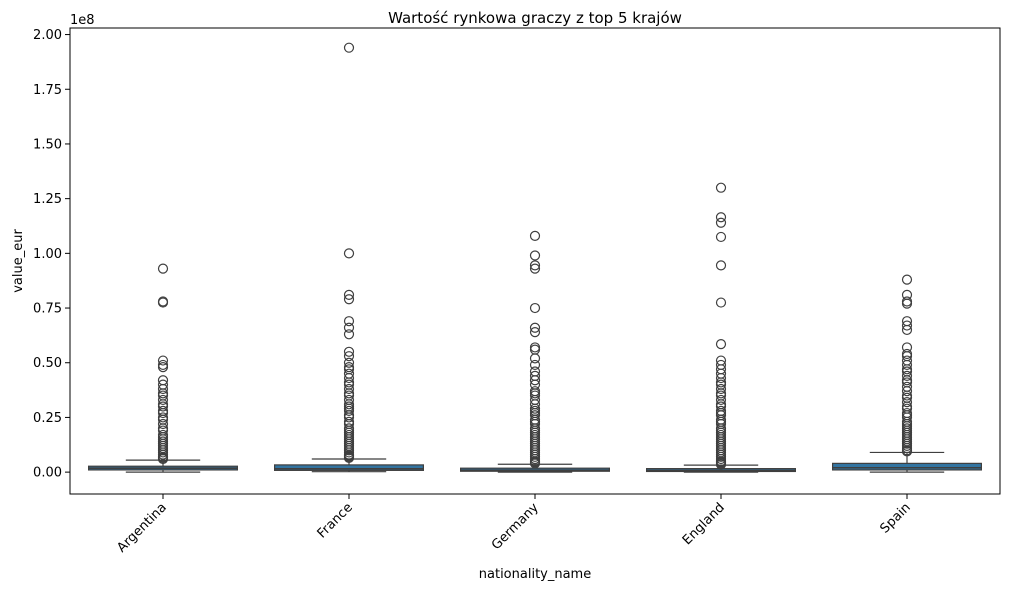 The image size is (1010, 590). I want to click on x-tick-label: England, so click(704, 524).